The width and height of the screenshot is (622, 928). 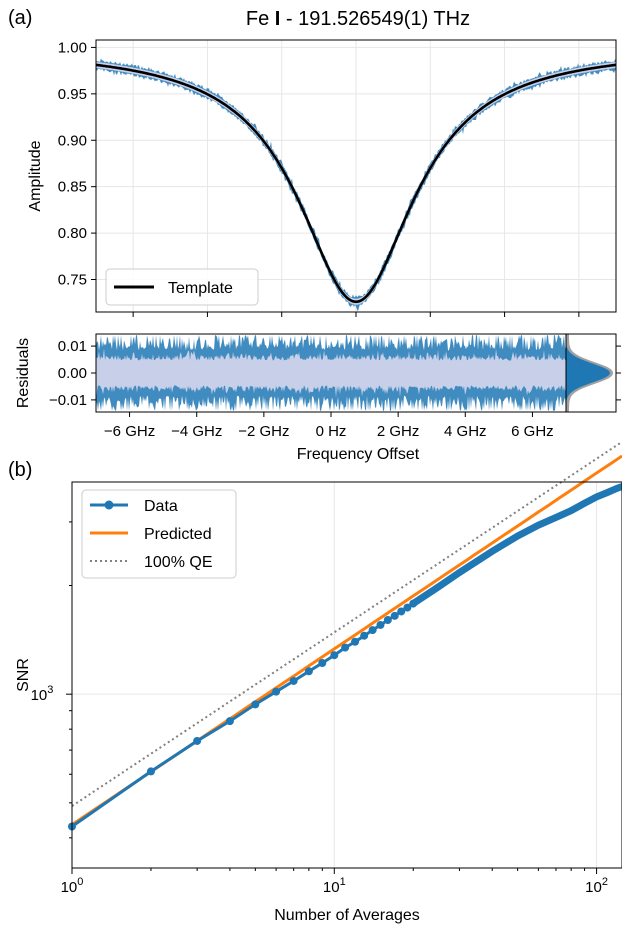 What do you see at coordinates (20, 18) in the screenshot?
I see `panel-a-label: (a)` at bounding box center [20, 18].